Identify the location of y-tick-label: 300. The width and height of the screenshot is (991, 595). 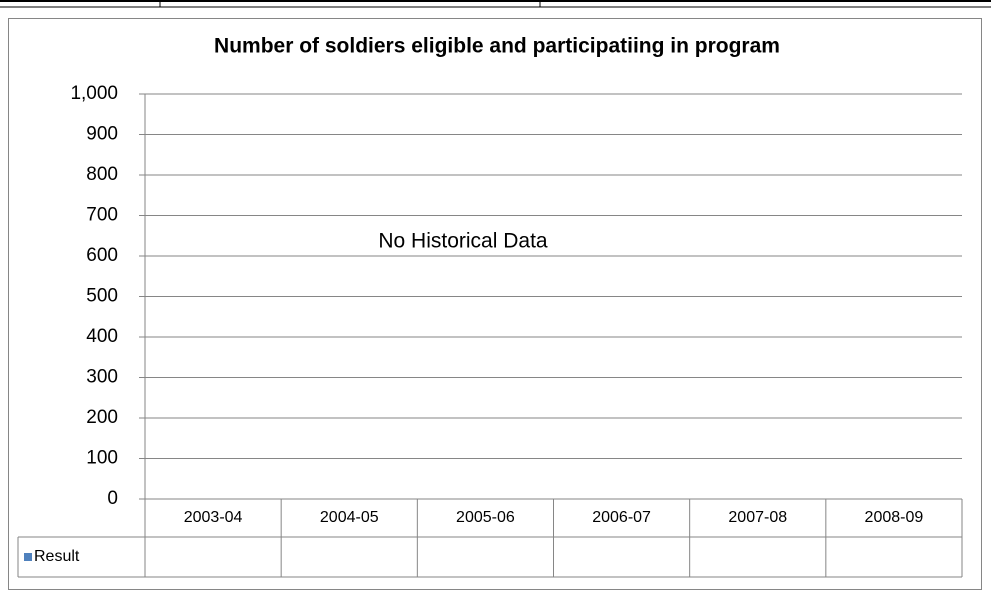
(102, 377).